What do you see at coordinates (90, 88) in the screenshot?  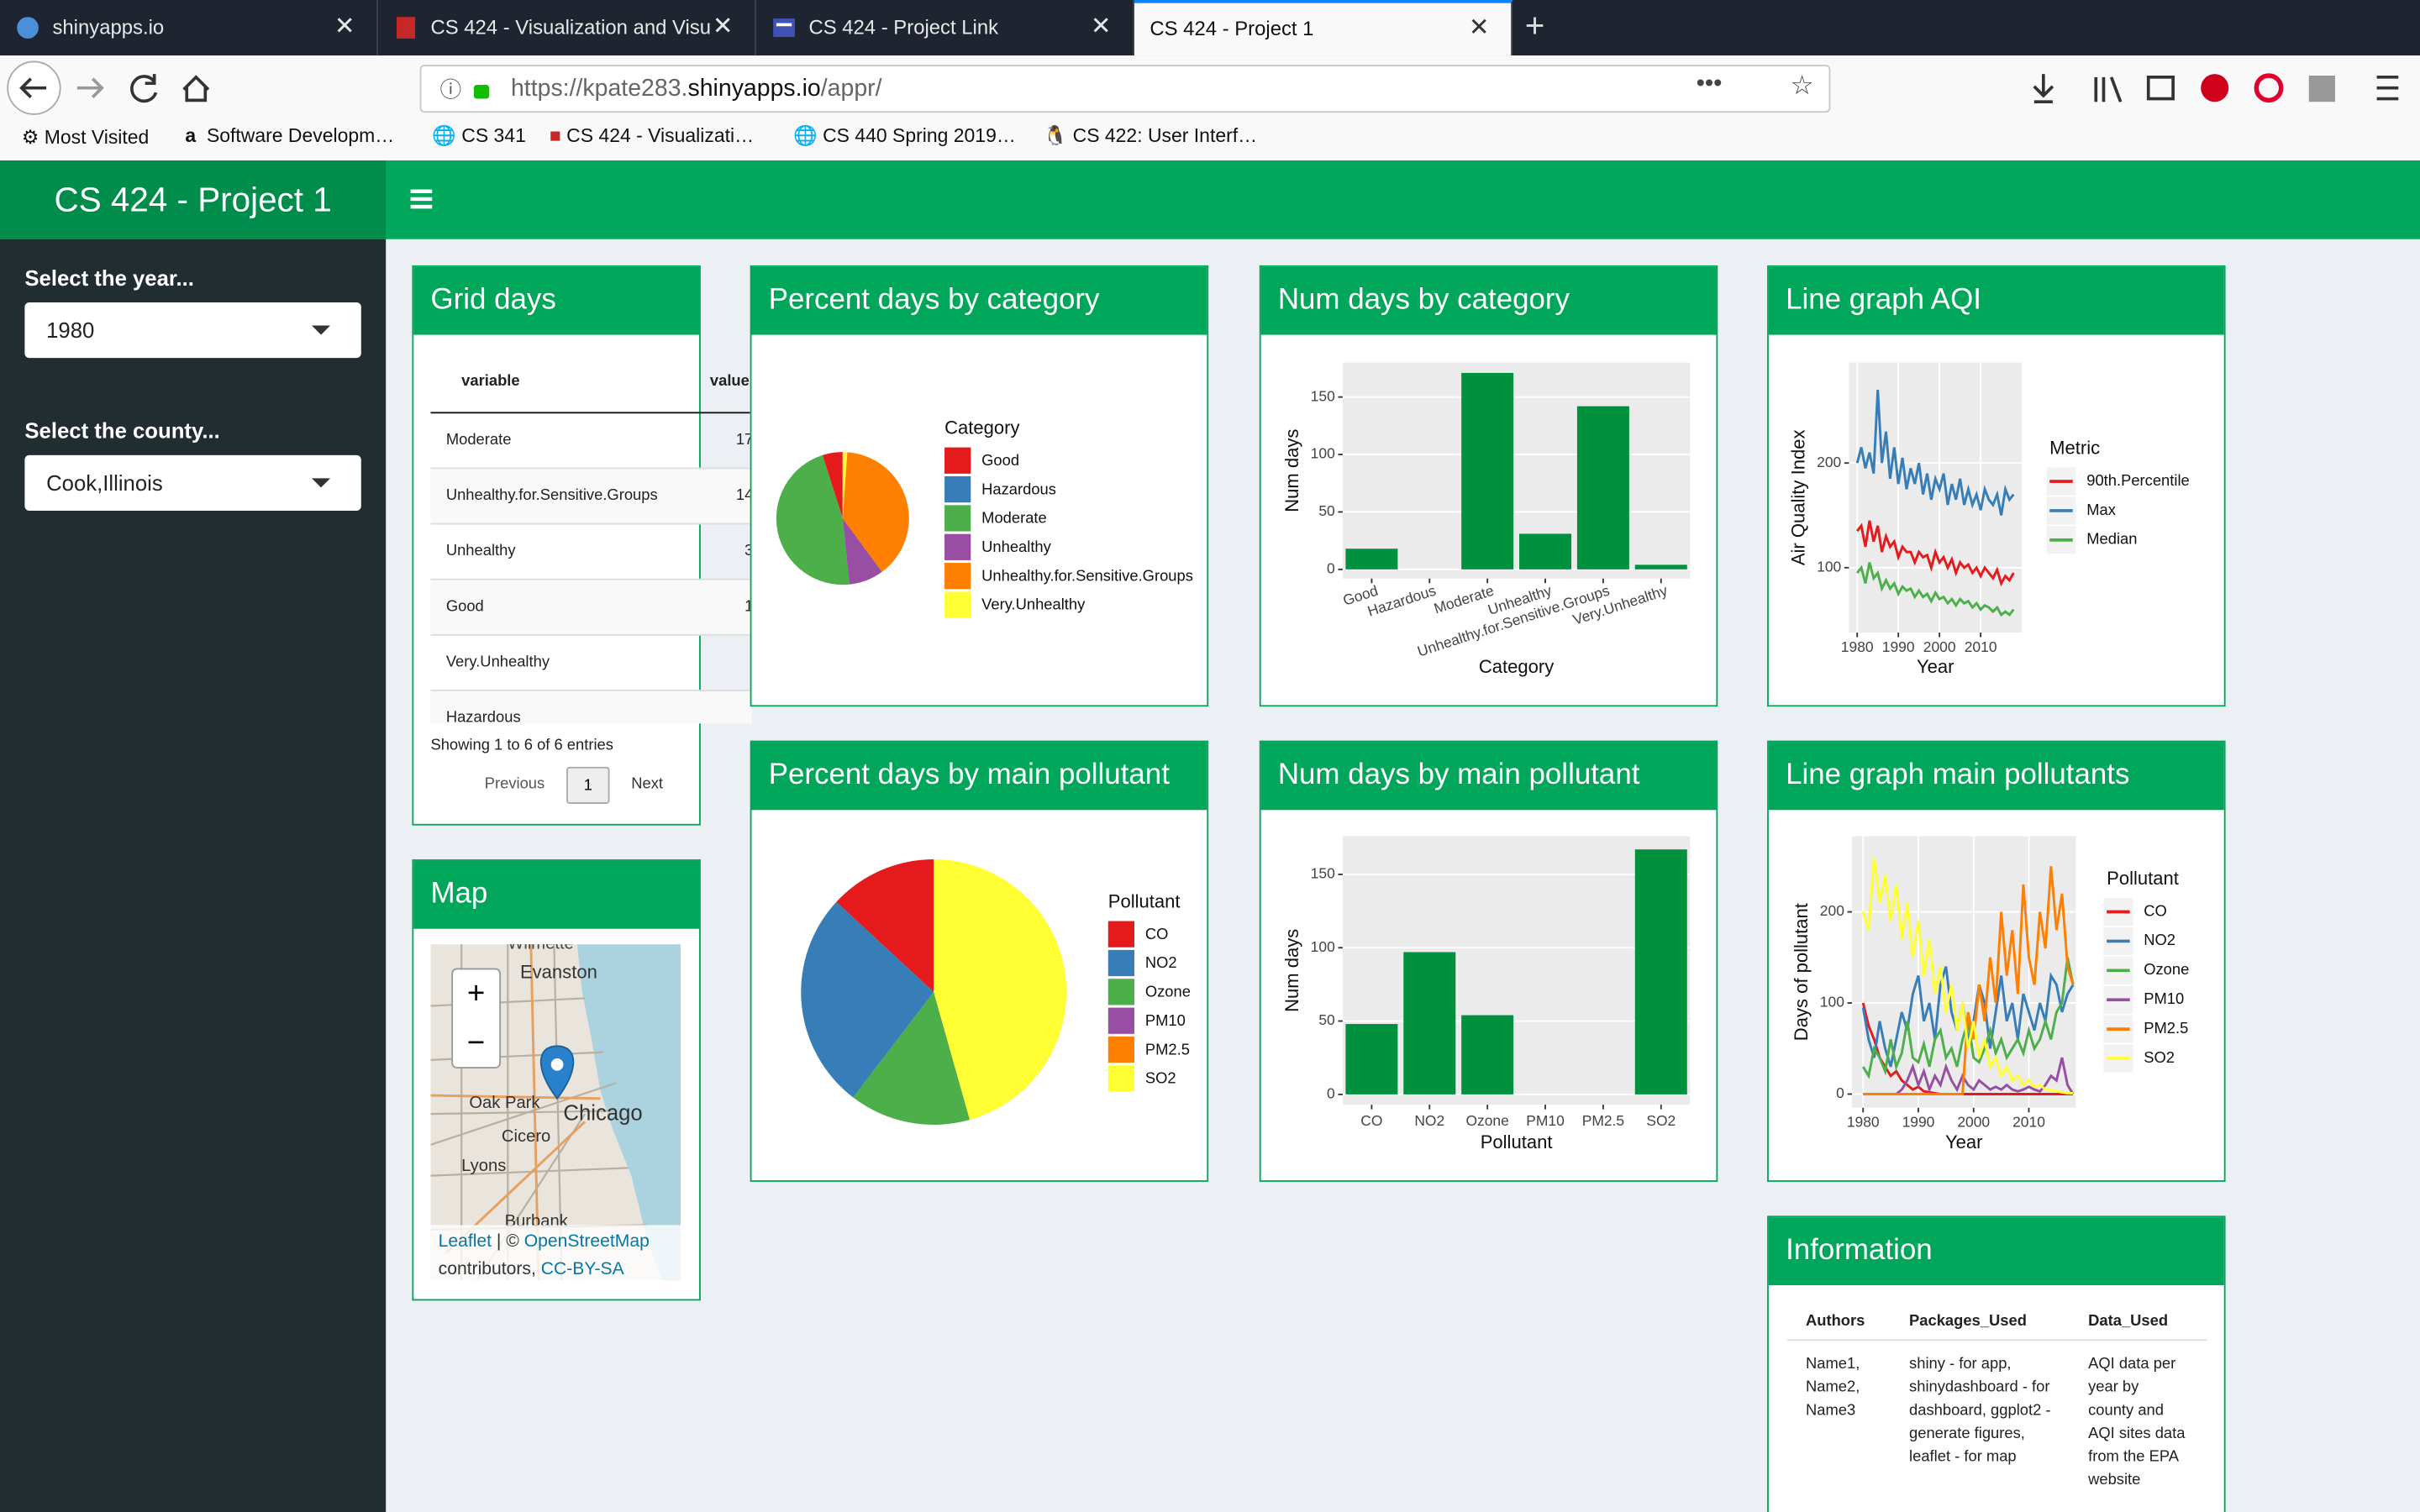 I see `forward-icon` at bounding box center [90, 88].